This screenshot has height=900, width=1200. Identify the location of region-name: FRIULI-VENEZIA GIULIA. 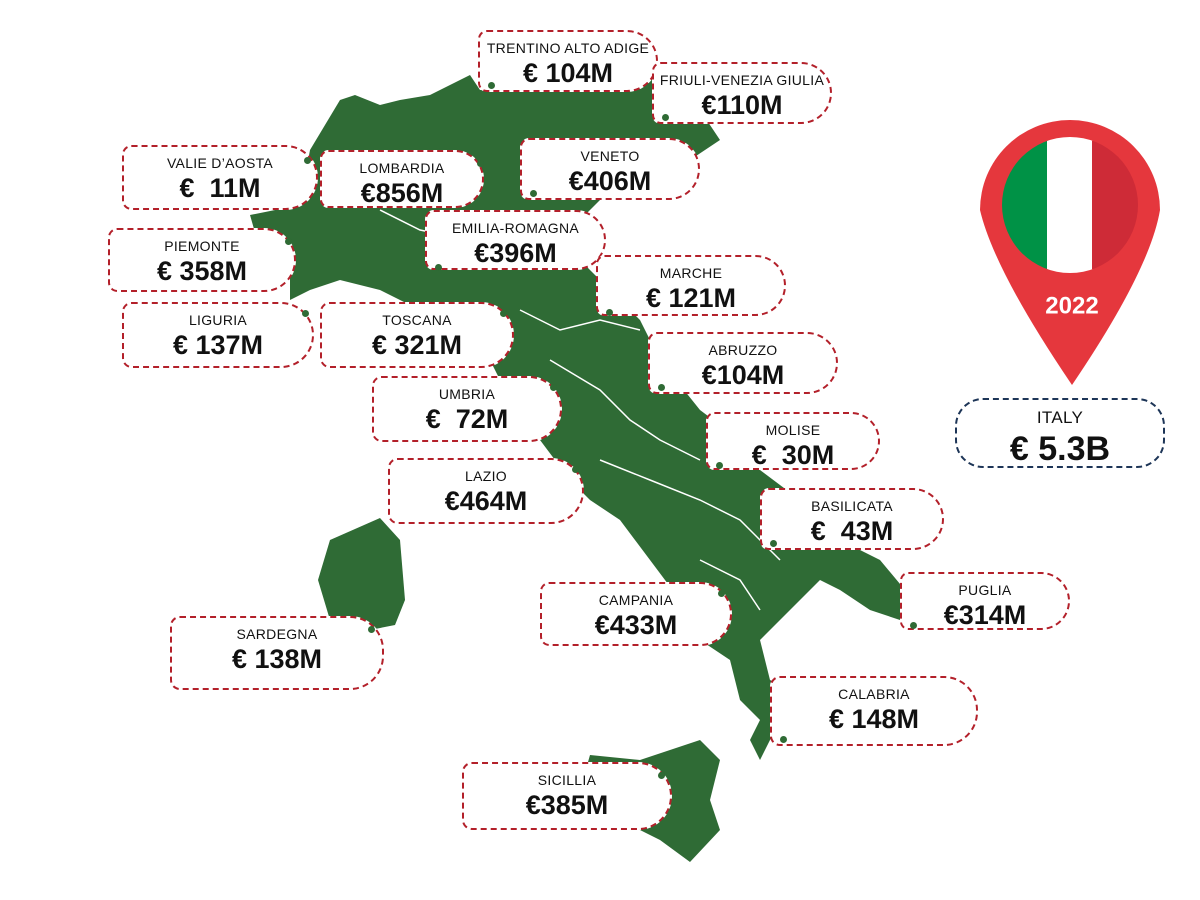
(742, 80).